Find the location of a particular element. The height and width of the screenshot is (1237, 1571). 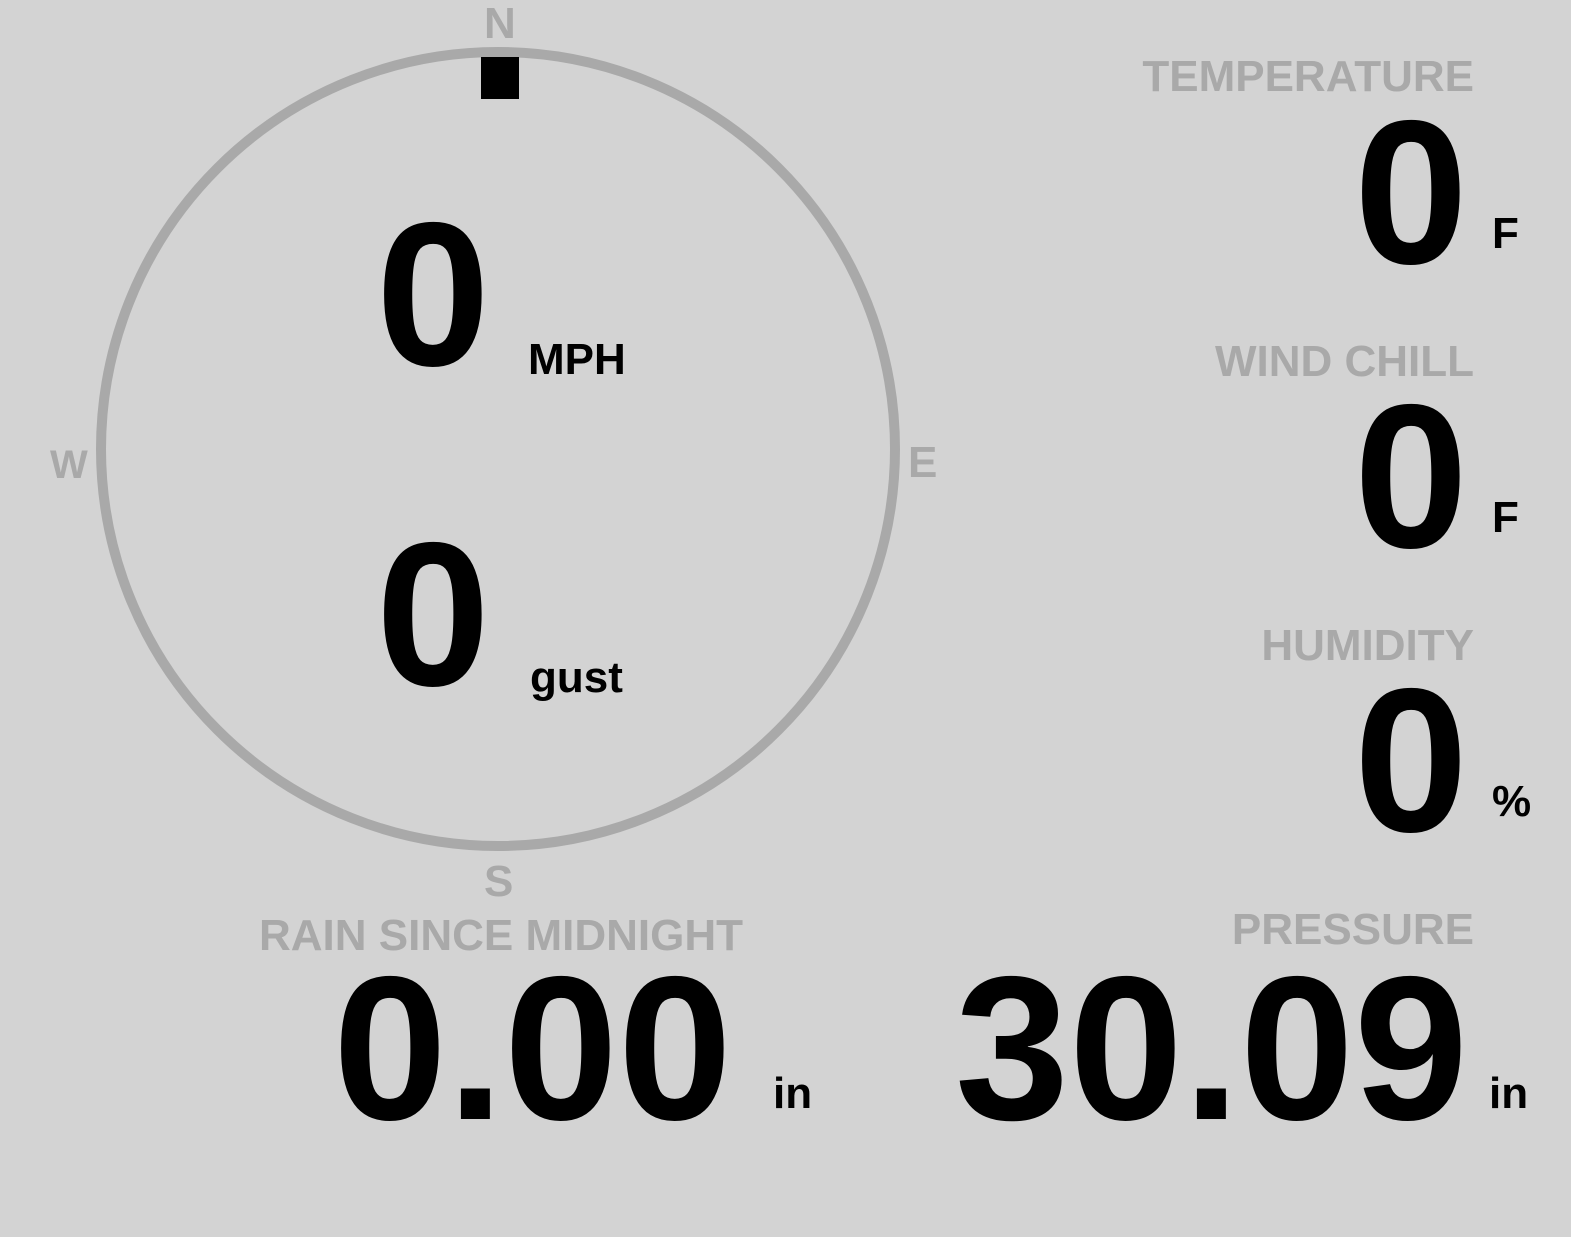

temperature-unit: F is located at coordinates (1505, 233).